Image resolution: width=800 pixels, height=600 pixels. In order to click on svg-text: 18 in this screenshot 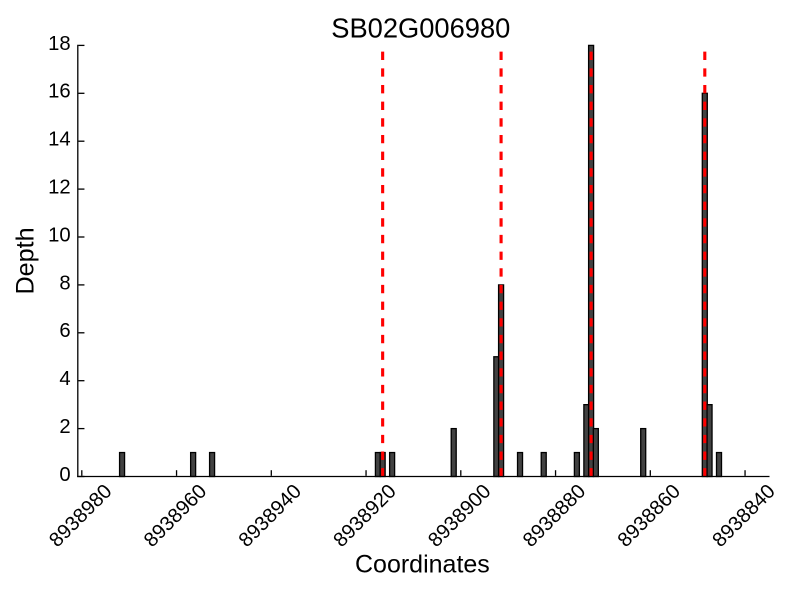, I will do `click(59, 44)`.